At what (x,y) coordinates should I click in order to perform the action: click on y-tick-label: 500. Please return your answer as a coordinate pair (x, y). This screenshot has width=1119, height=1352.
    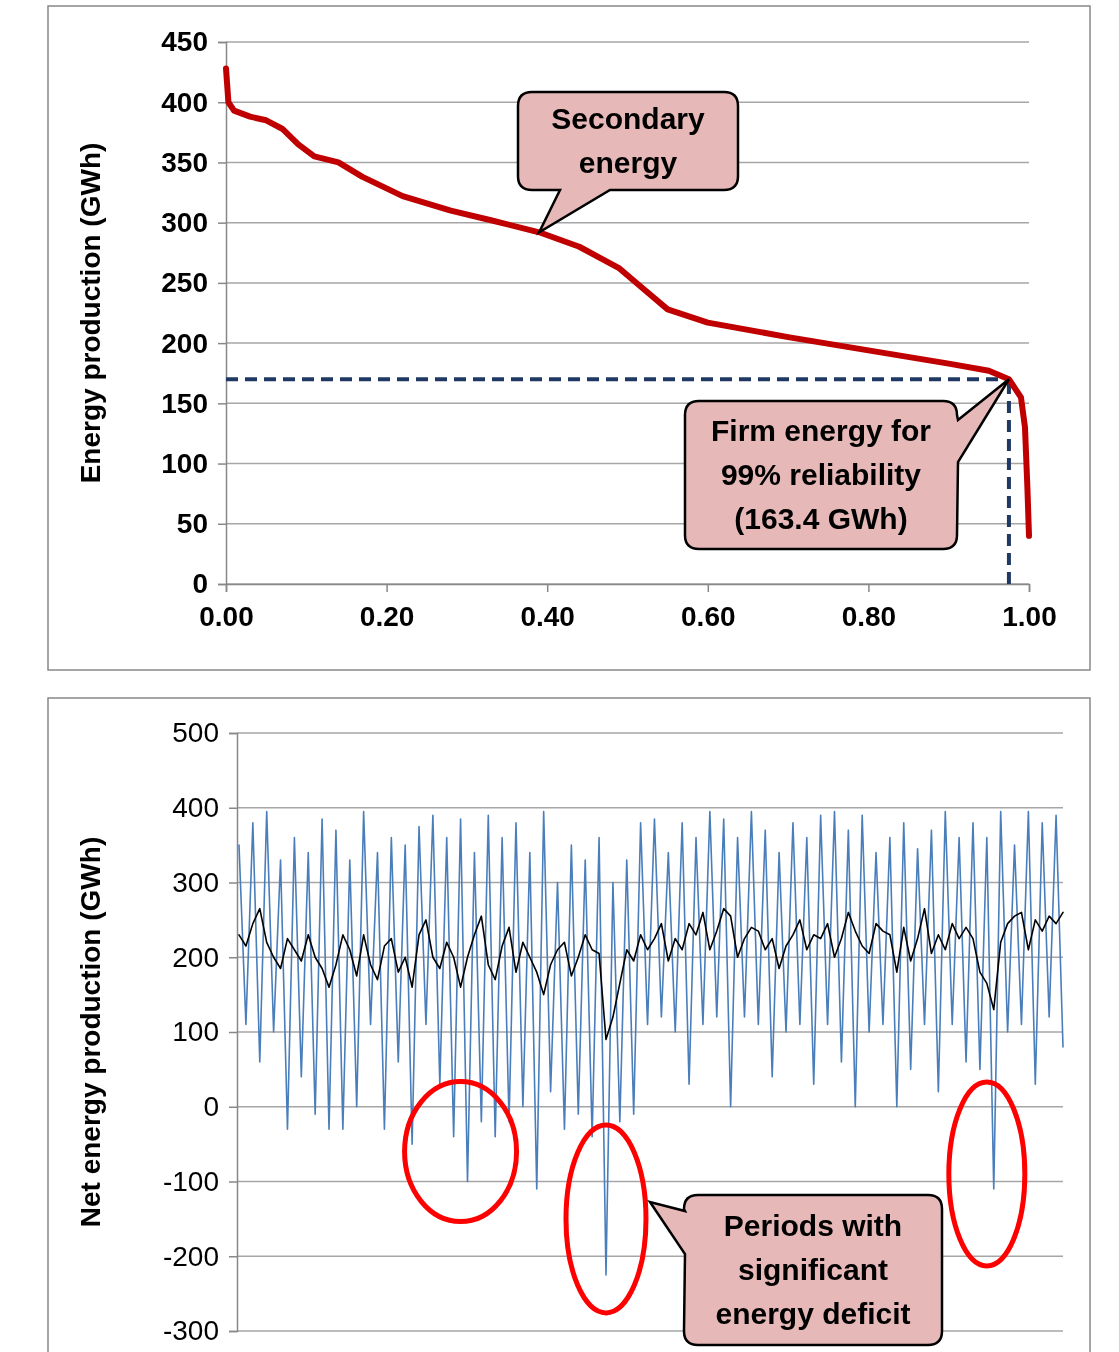
    Looking at the image, I should click on (195, 733).